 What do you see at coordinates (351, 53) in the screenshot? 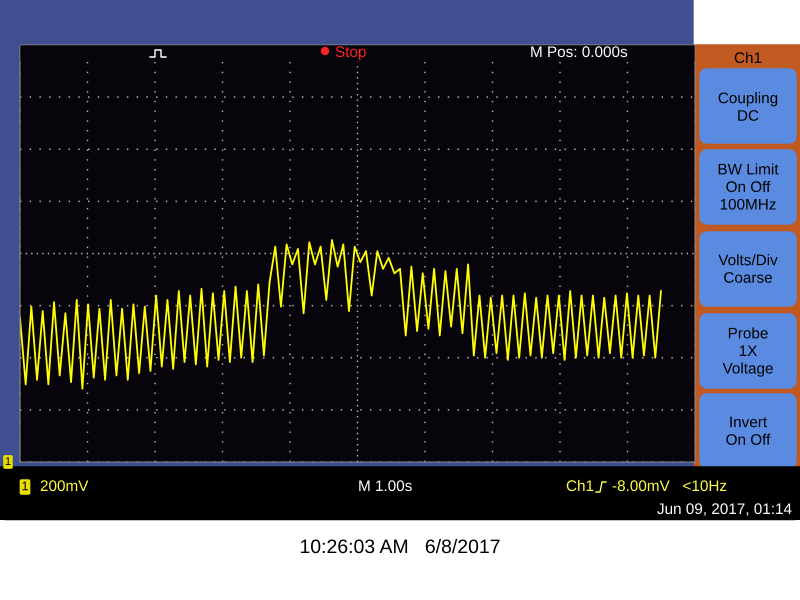
I see `text: Stop` at bounding box center [351, 53].